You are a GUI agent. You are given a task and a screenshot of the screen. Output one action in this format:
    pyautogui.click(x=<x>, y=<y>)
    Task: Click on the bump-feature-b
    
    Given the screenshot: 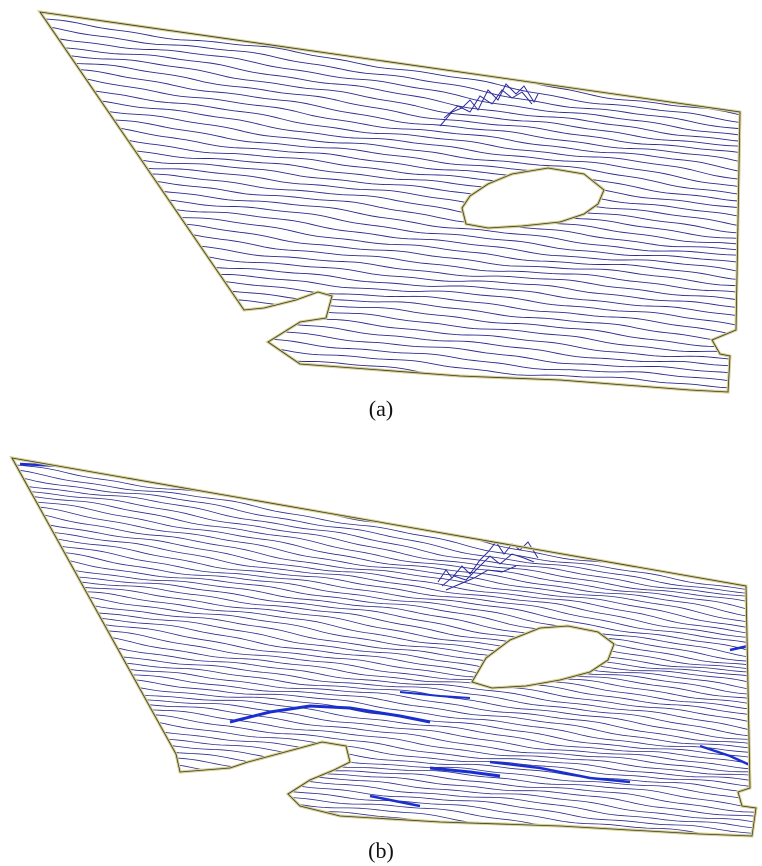 What is the action you would take?
    pyautogui.click(x=488, y=566)
    